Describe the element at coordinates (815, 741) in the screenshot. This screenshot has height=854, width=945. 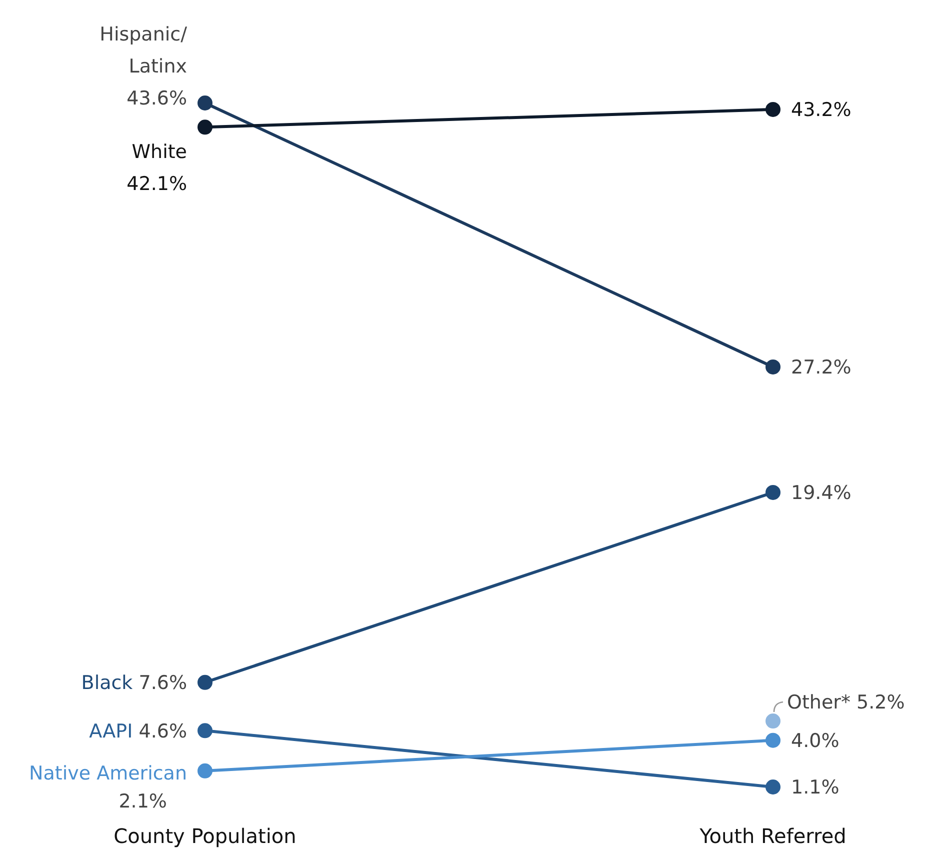
I see `data-label: 4.0%` at that location.